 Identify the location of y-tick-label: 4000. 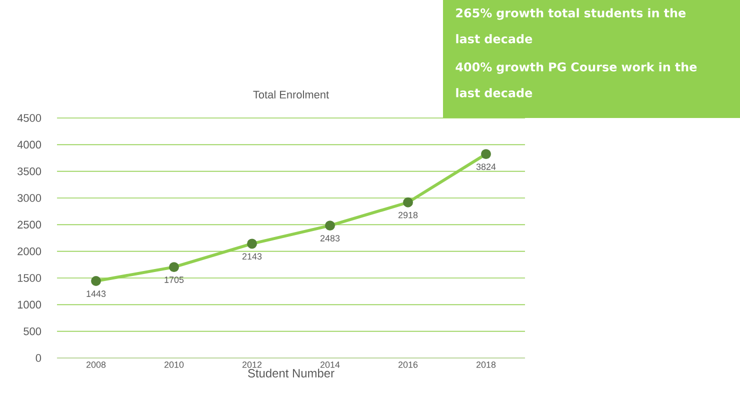
(29, 144).